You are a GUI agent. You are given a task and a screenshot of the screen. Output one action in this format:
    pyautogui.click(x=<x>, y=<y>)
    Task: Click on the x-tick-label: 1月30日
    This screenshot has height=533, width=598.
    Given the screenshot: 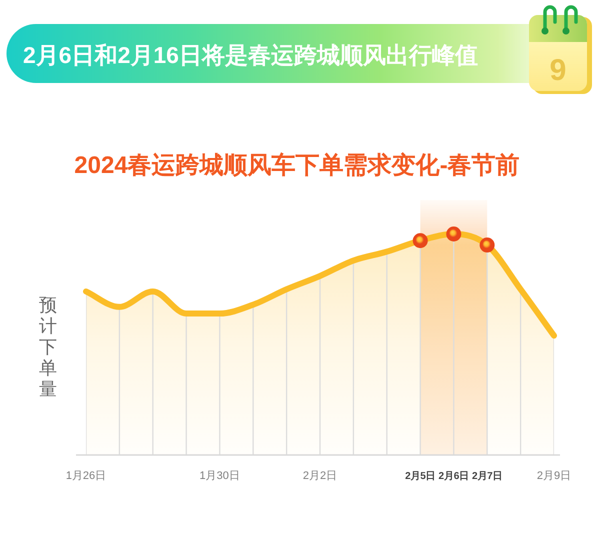 What is the action you would take?
    pyautogui.click(x=220, y=476)
    